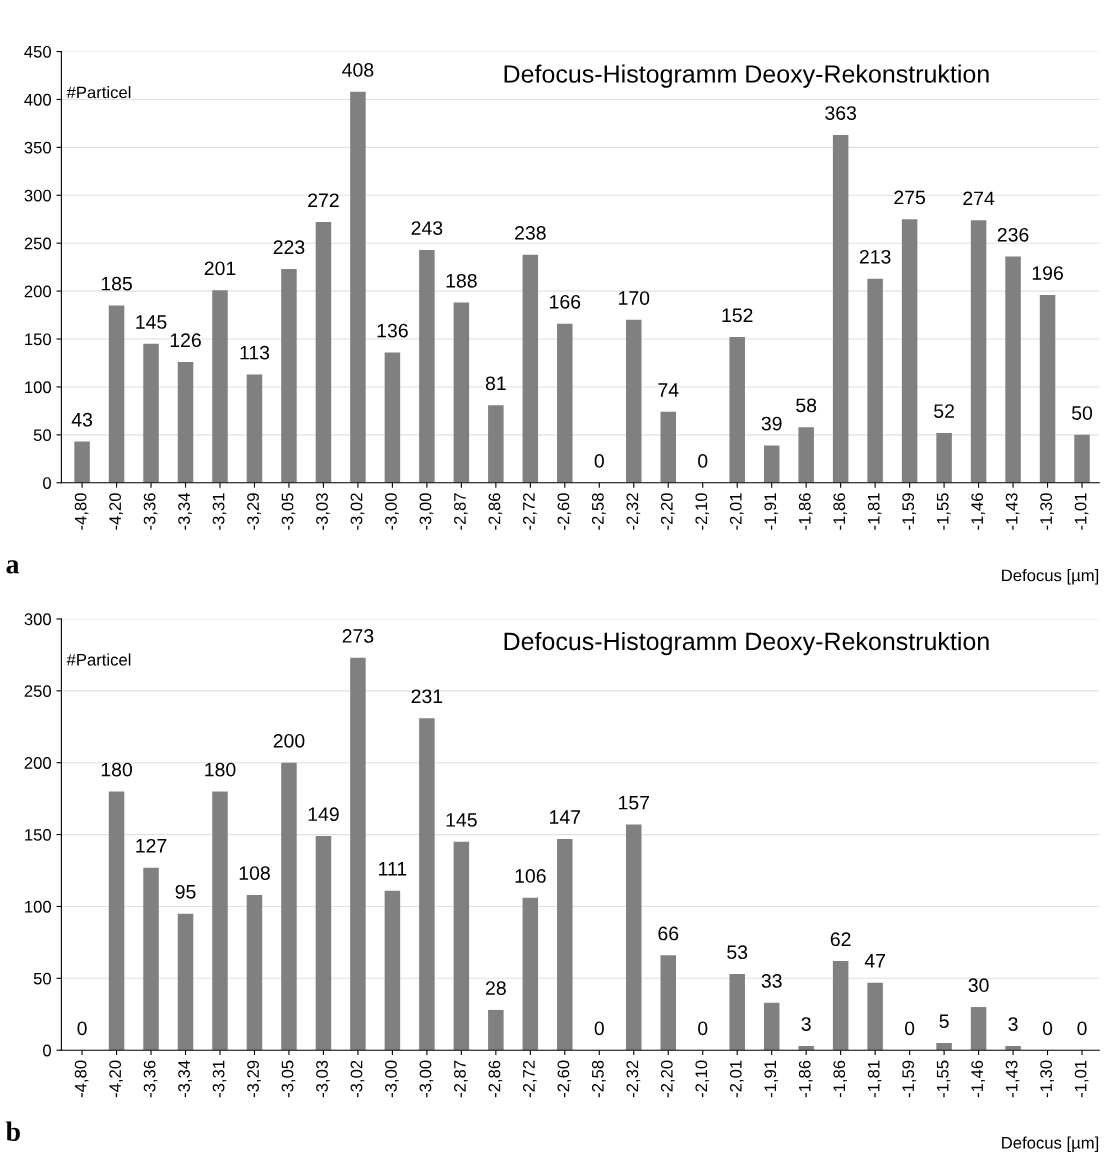 The width and height of the screenshot is (1116, 1158). Describe the element at coordinates (564, 511) in the screenshot. I see `x-tick-label: -2,60` at that location.